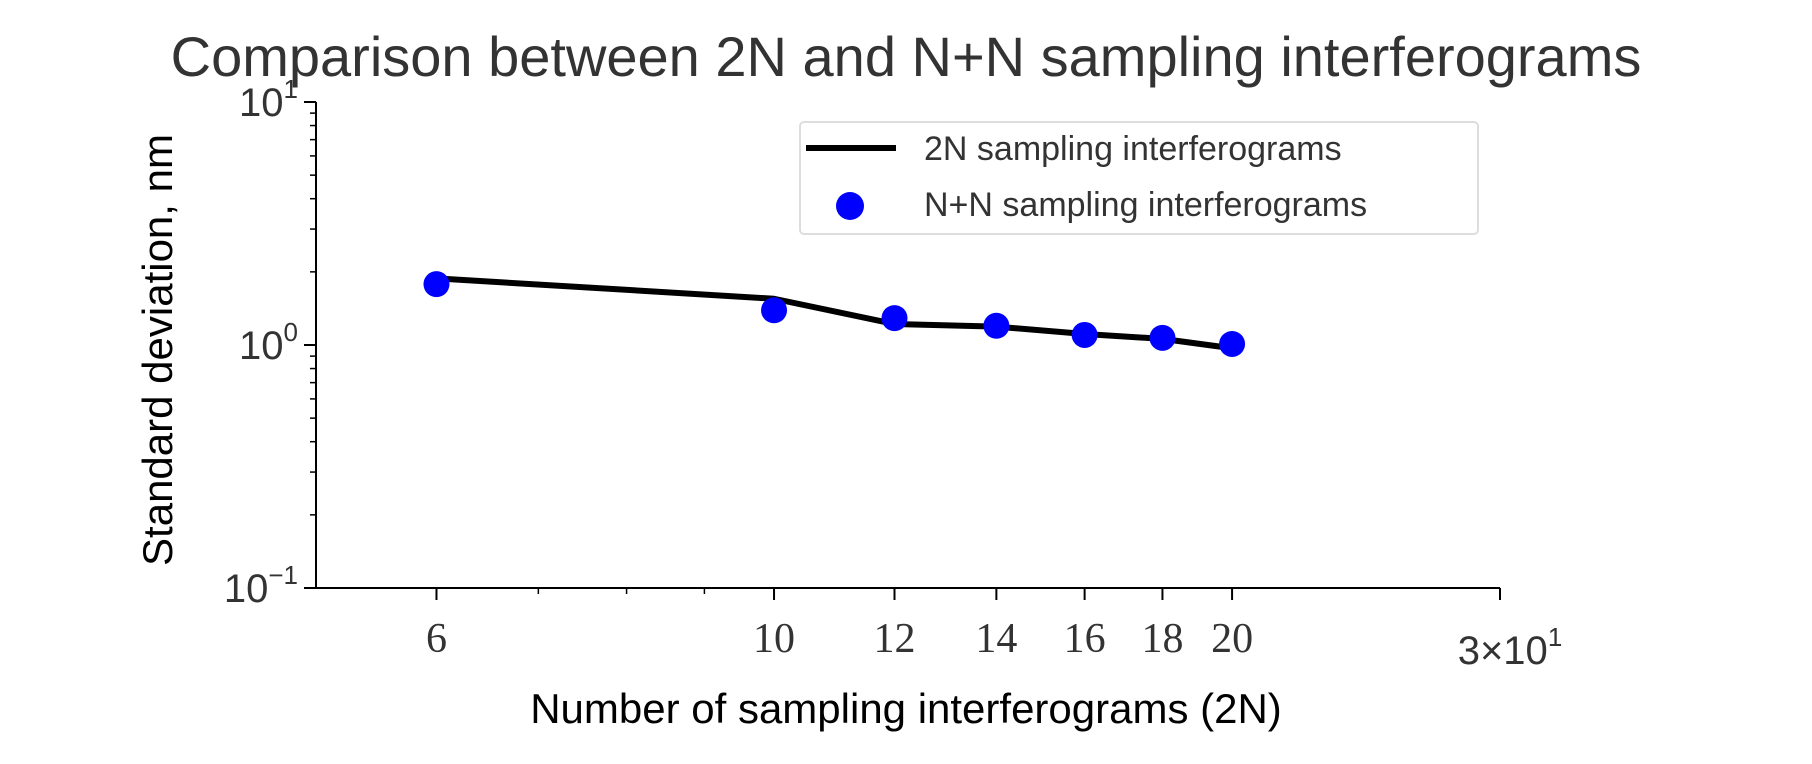 The image size is (1812, 764). What do you see at coordinates (261, 585) in the screenshot?
I see `y-tick-label: 10⁻¹` at bounding box center [261, 585].